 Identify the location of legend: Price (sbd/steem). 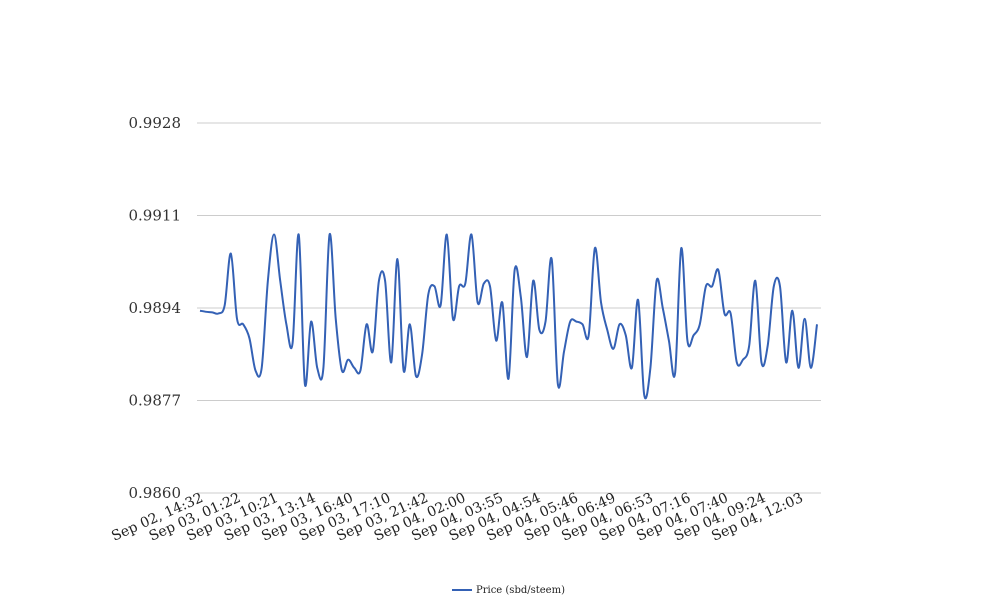
(508, 590).